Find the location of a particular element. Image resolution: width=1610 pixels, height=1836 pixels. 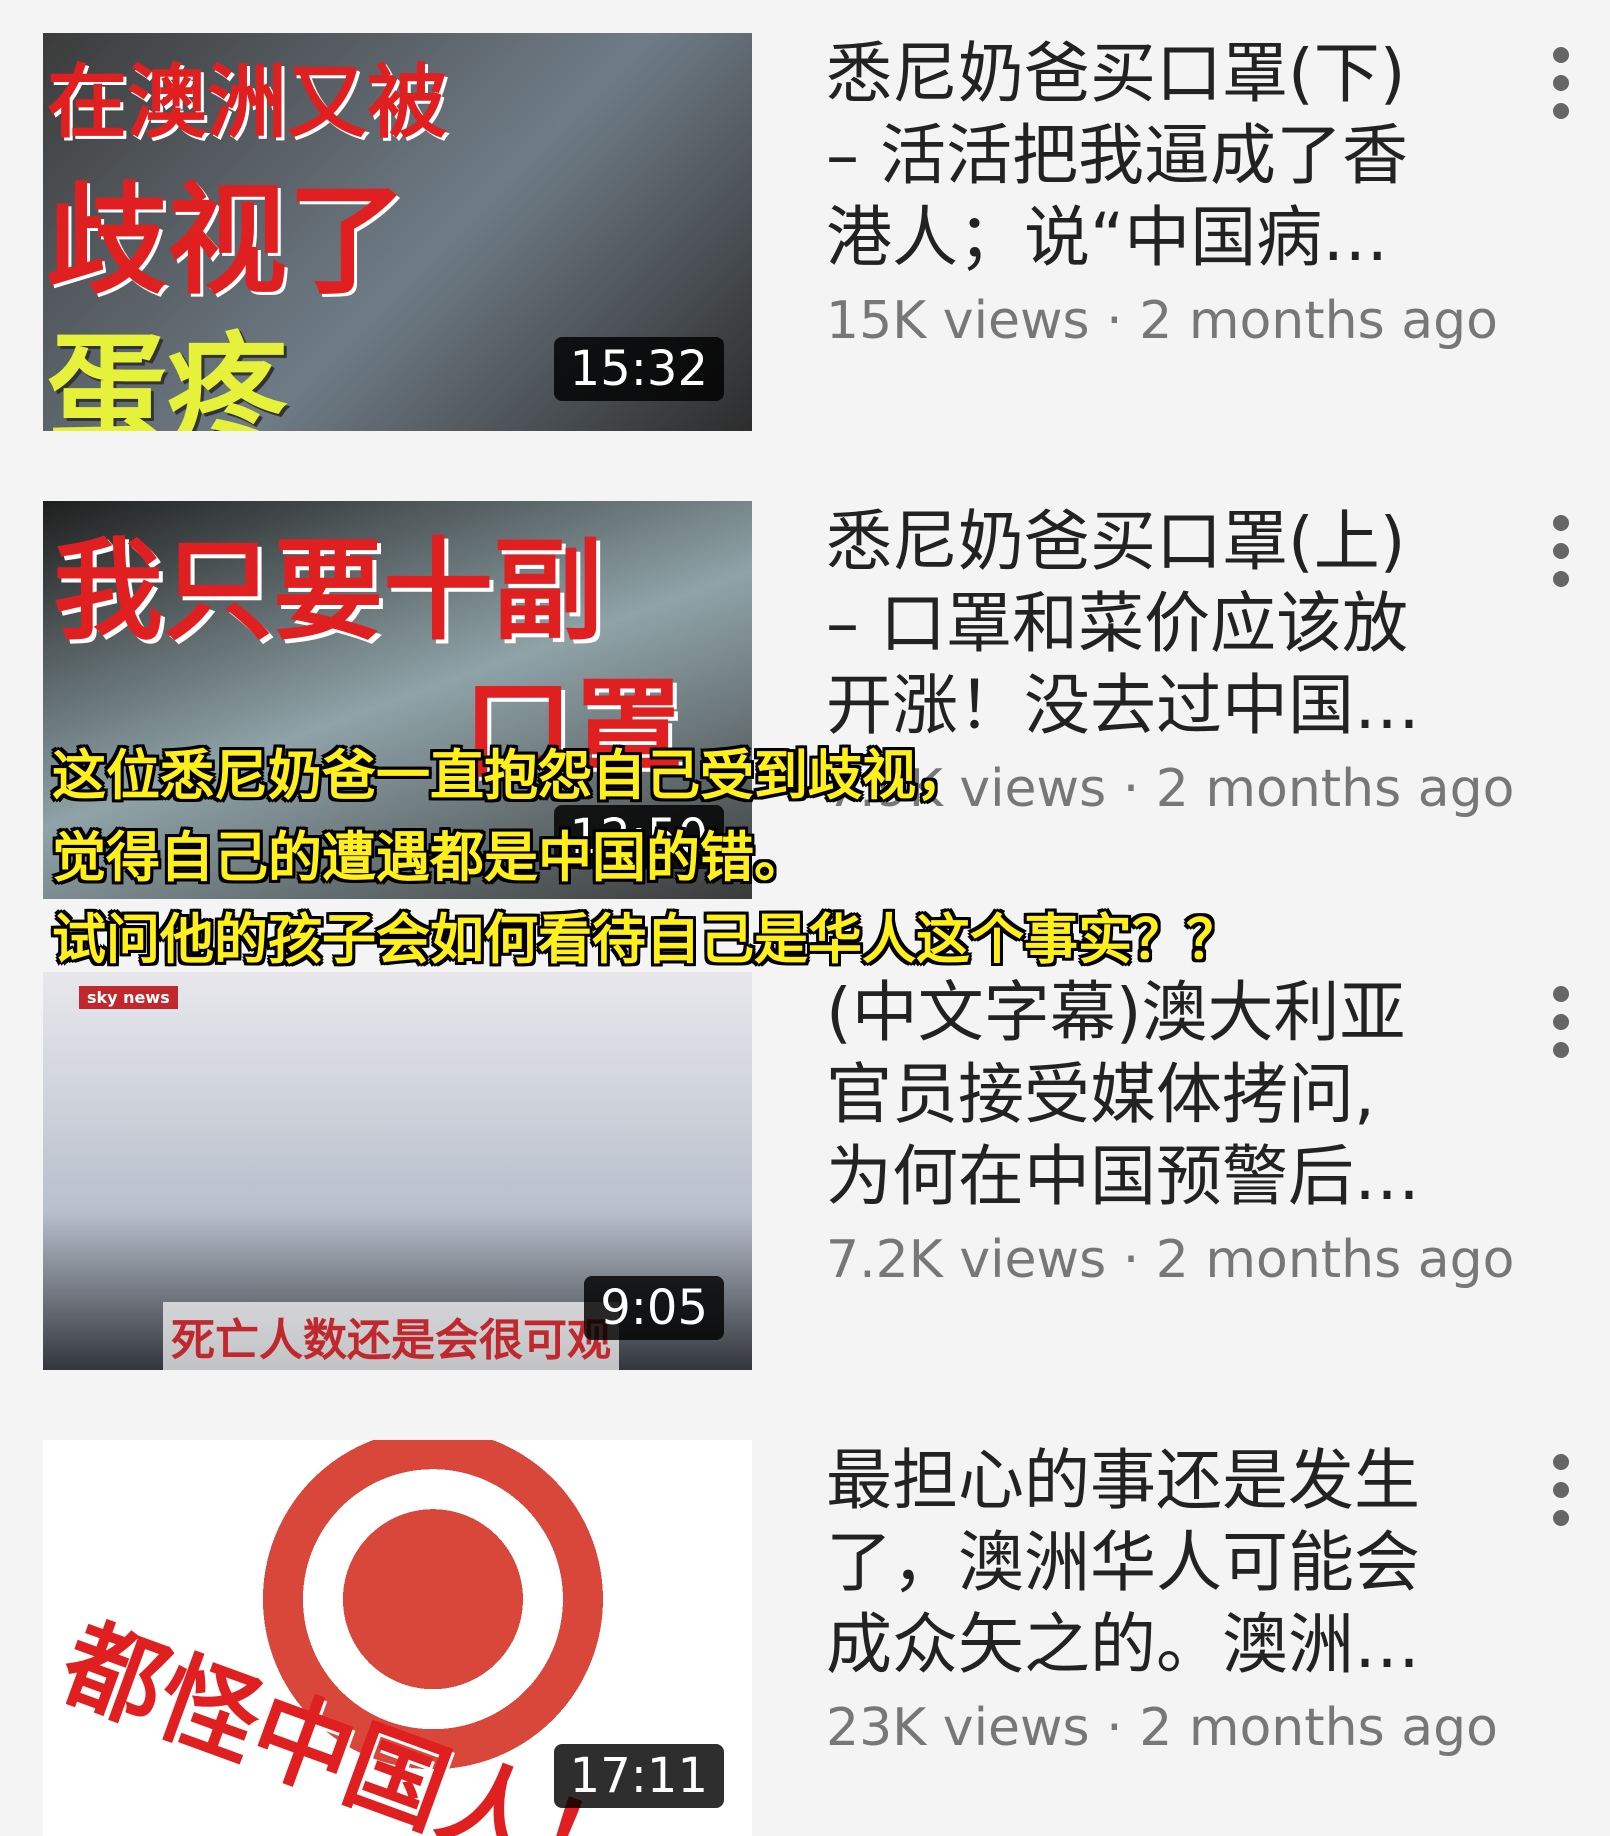

video-meta: 7.2K views · 2 months ago is located at coordinates (1170, 1260).